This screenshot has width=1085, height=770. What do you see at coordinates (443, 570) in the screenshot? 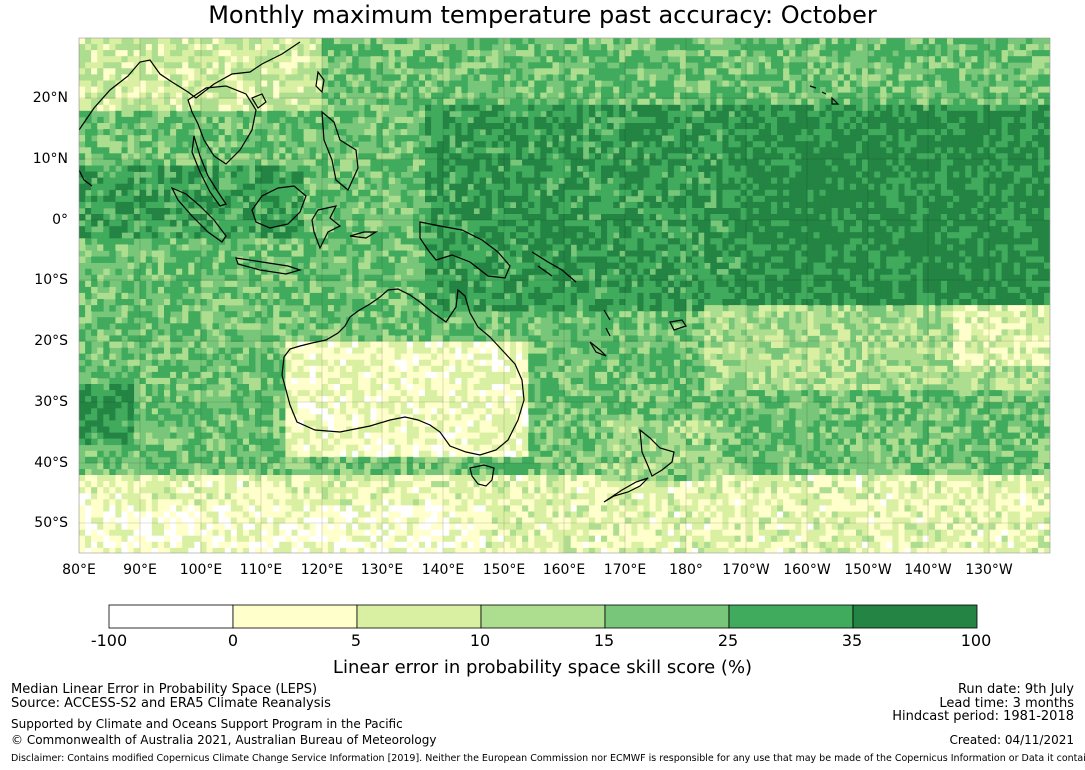
I see `lon-label-140e: 140°E` at bounding box center [443, 570].